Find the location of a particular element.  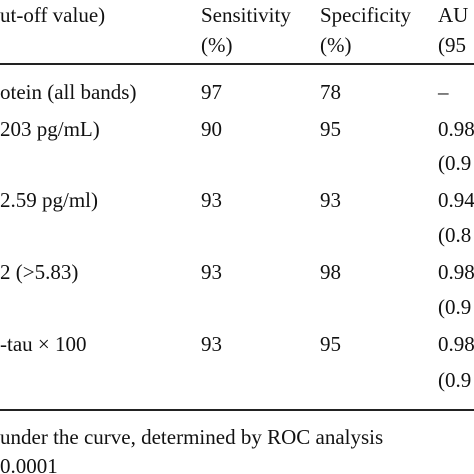

row-4-label: 2 (>5.83) is located at coordinates (39, 272).